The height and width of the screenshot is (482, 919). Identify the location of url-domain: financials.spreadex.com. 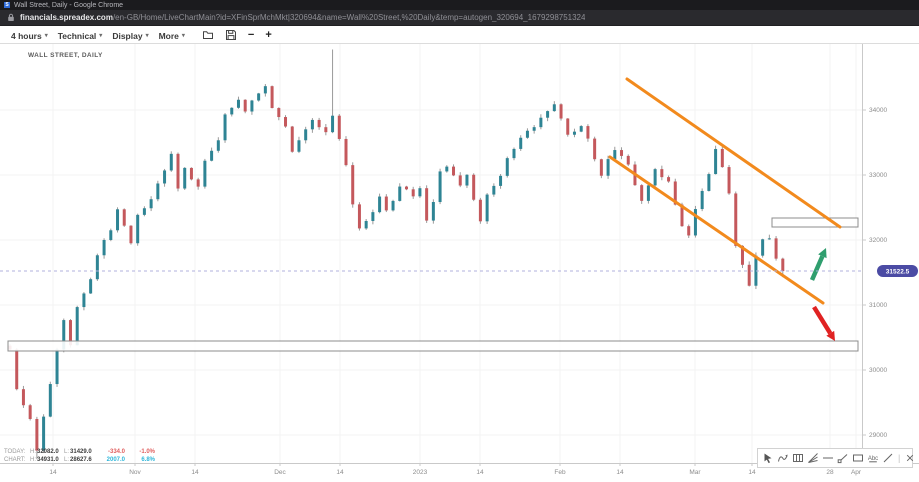
(66, 17).